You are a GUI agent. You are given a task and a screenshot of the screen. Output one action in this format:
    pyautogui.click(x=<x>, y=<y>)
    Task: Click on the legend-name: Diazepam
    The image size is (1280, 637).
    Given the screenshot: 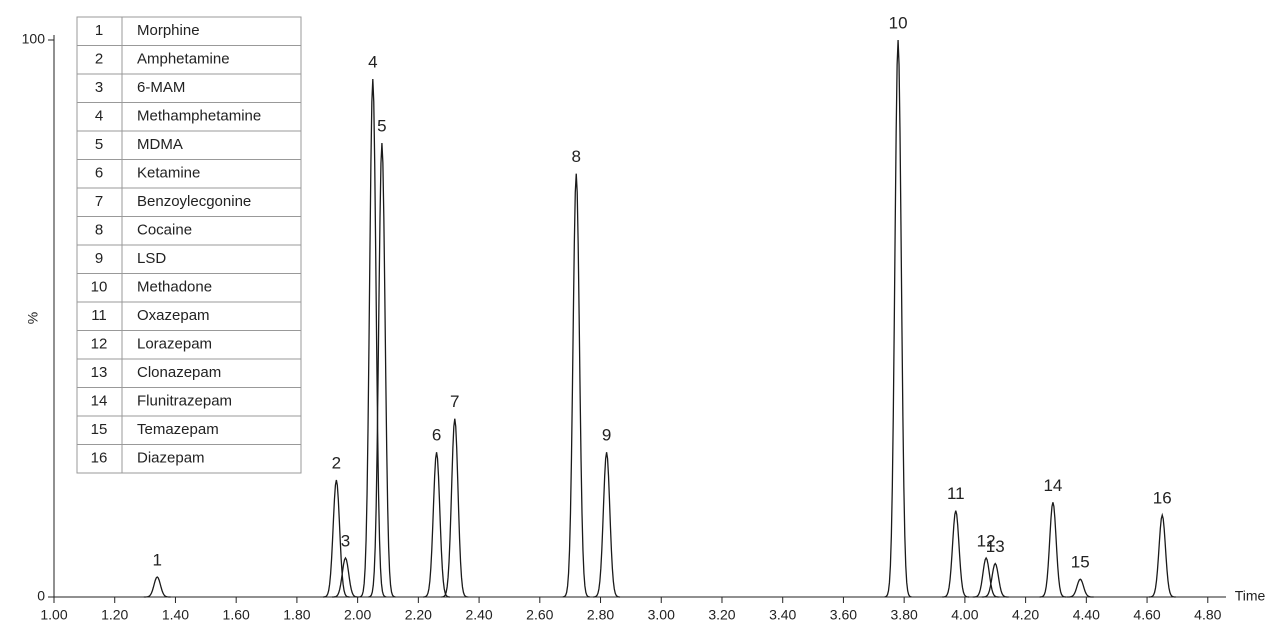 What is the action you would take?
    pyautogui.click(x=171, y=458)
    